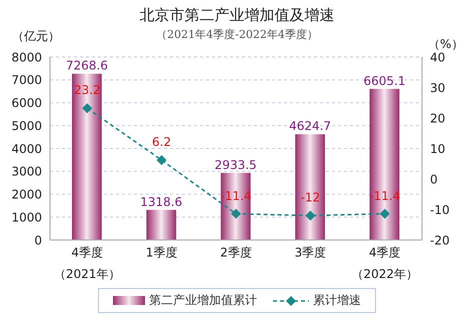  I want to click on data-label: 23.2, so click(87, 90).